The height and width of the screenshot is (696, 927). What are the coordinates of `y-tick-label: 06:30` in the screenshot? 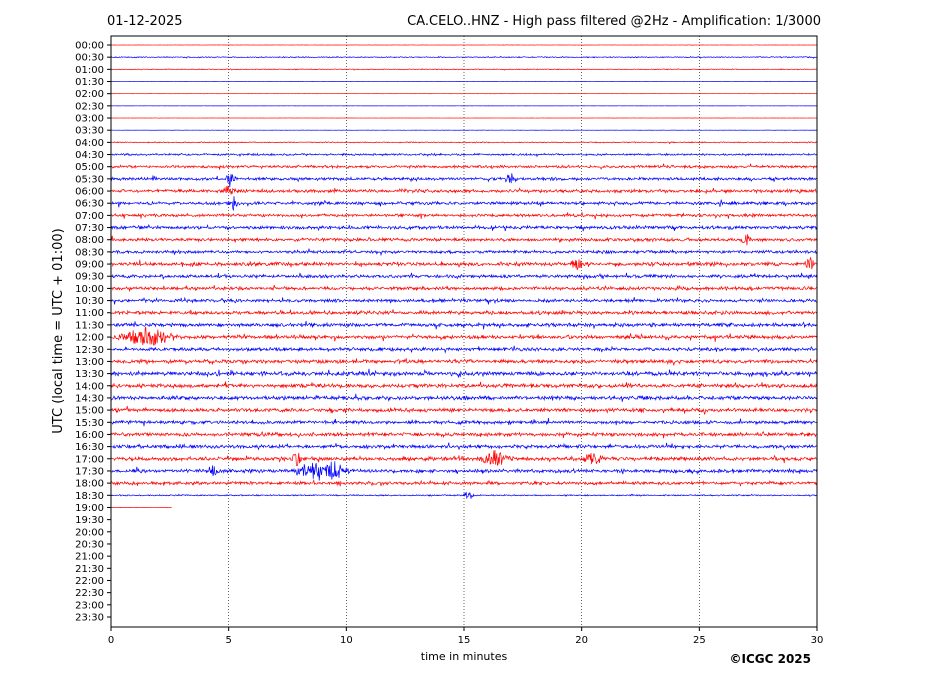 It's located at (89, 204).